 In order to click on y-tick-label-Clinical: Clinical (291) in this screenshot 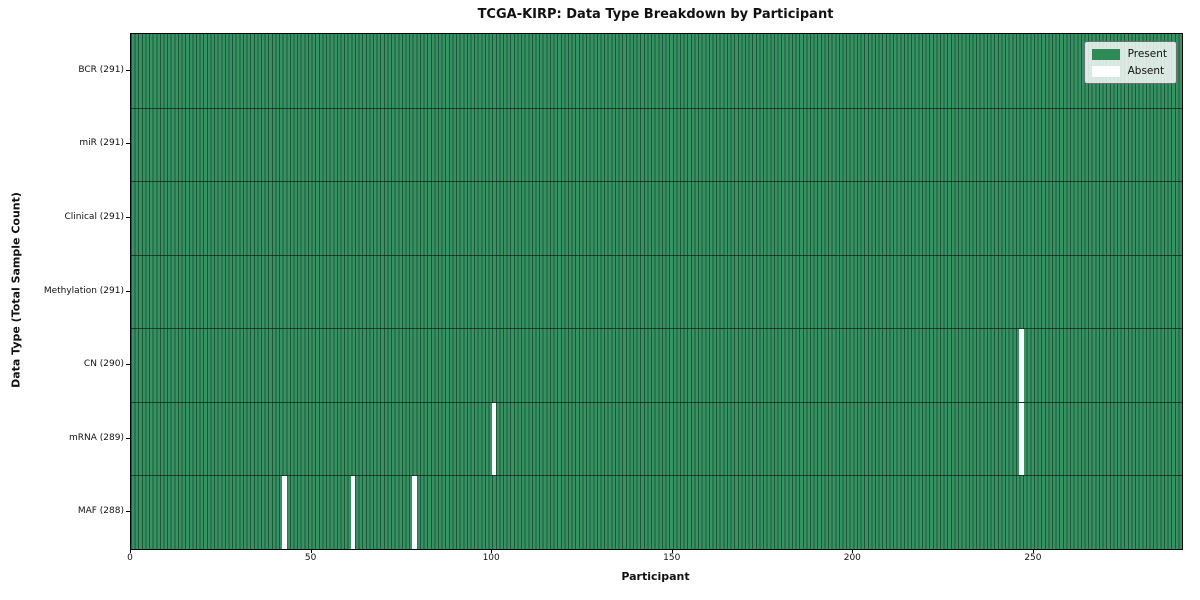, I will do `click(94, 216)`.